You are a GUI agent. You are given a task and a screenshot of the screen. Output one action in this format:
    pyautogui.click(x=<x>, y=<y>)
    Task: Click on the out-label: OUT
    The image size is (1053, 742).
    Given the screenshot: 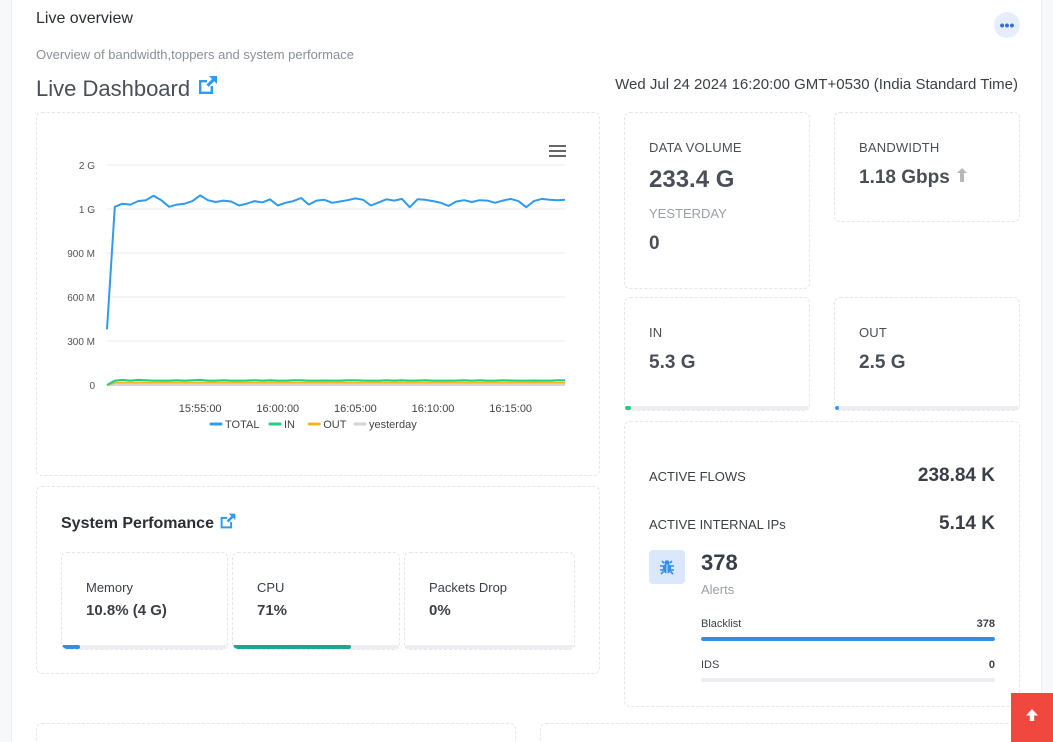 What is the action you would take?
    pyautogui.click(x=873, y=332)
    